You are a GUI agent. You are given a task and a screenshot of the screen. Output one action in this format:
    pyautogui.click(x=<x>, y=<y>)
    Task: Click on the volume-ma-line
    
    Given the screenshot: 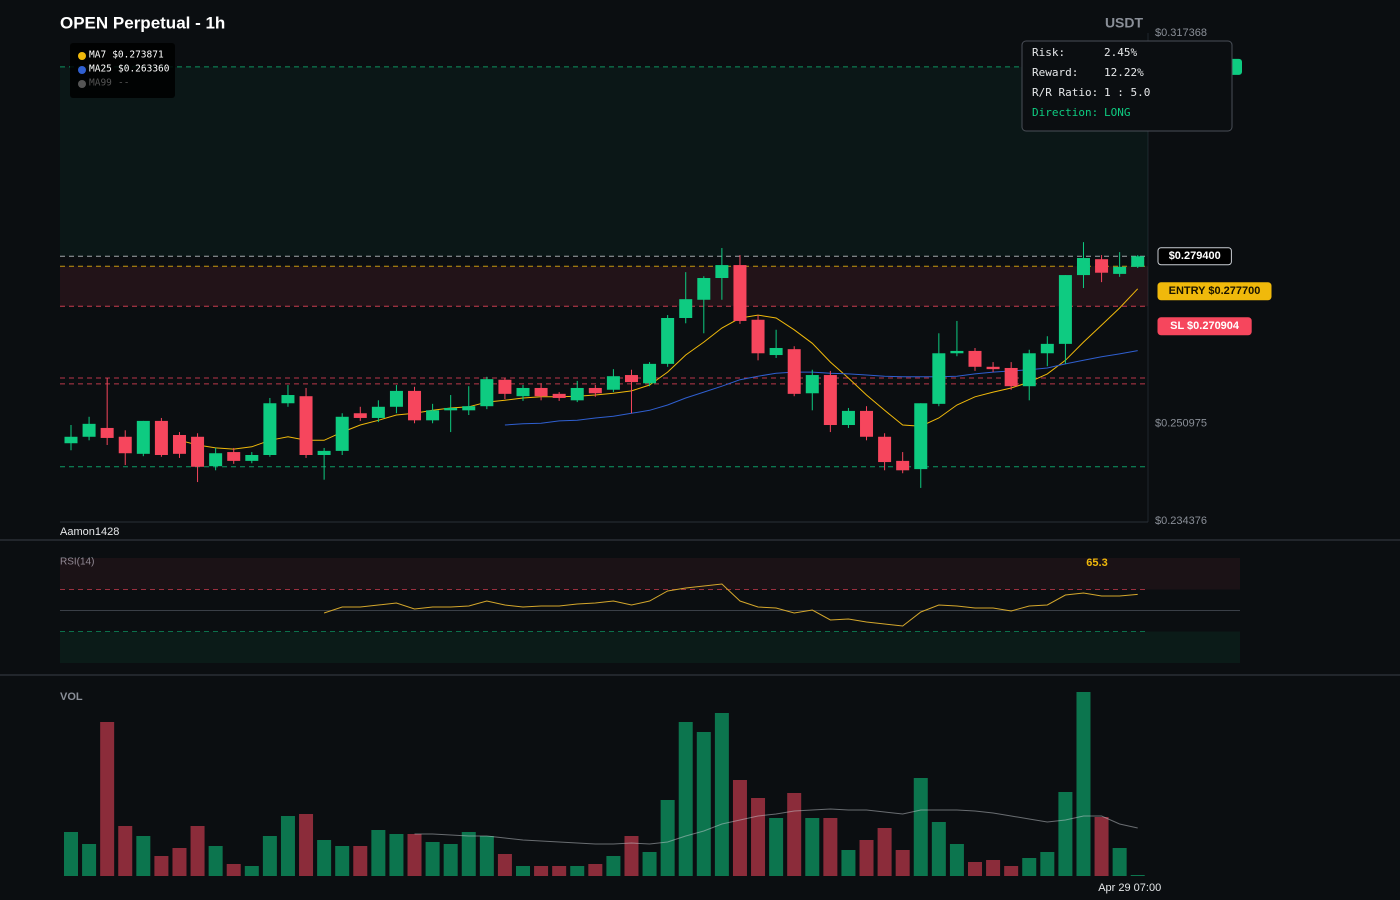 What is the action you would take?
    pyautogui.click(x=776, y=826)
    